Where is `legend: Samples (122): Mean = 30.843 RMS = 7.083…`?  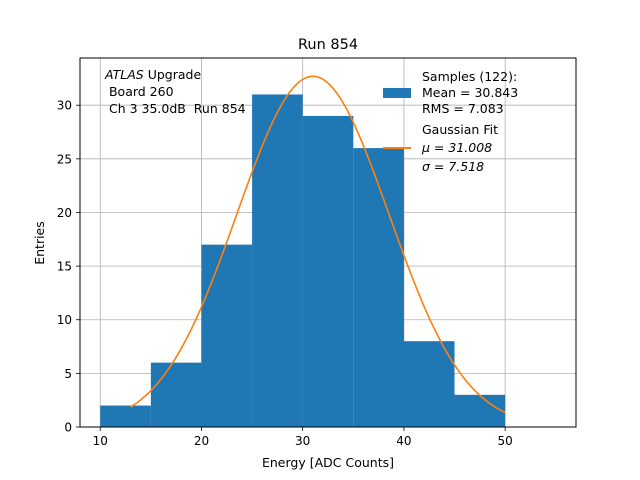 legend: Samples (122): Mean = 30.843 RMS = 7.083… is located at coordinates (450, 121).